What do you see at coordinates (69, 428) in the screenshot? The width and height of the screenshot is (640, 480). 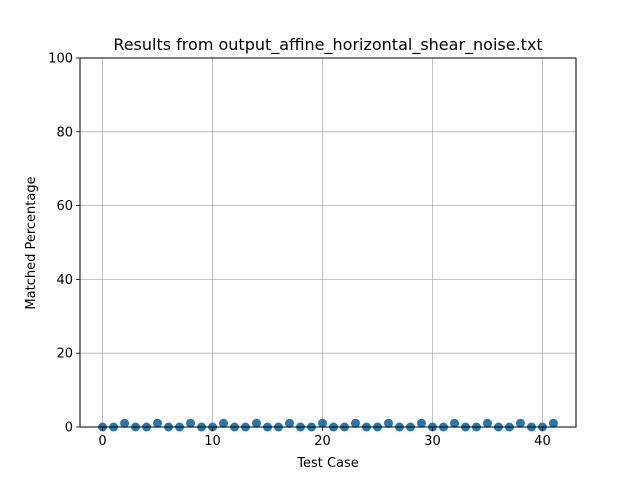 I see `y-tick-label: 0` at bounding box center [69, 428].